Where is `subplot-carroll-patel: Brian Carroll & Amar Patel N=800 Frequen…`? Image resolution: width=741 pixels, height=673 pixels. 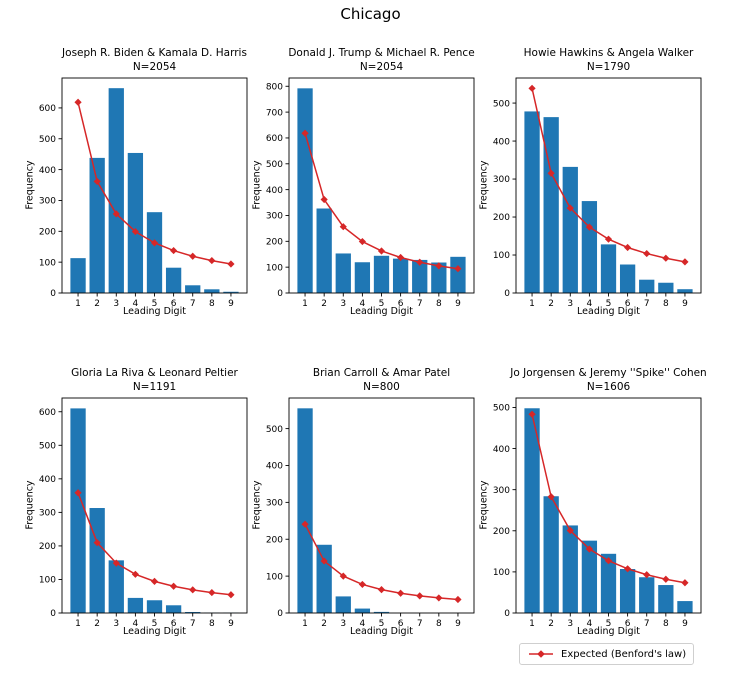 subplot-carroll-patel: Brian Carroll & Amar Patel N=800 Frequen… is located at coordinates (359, 515).